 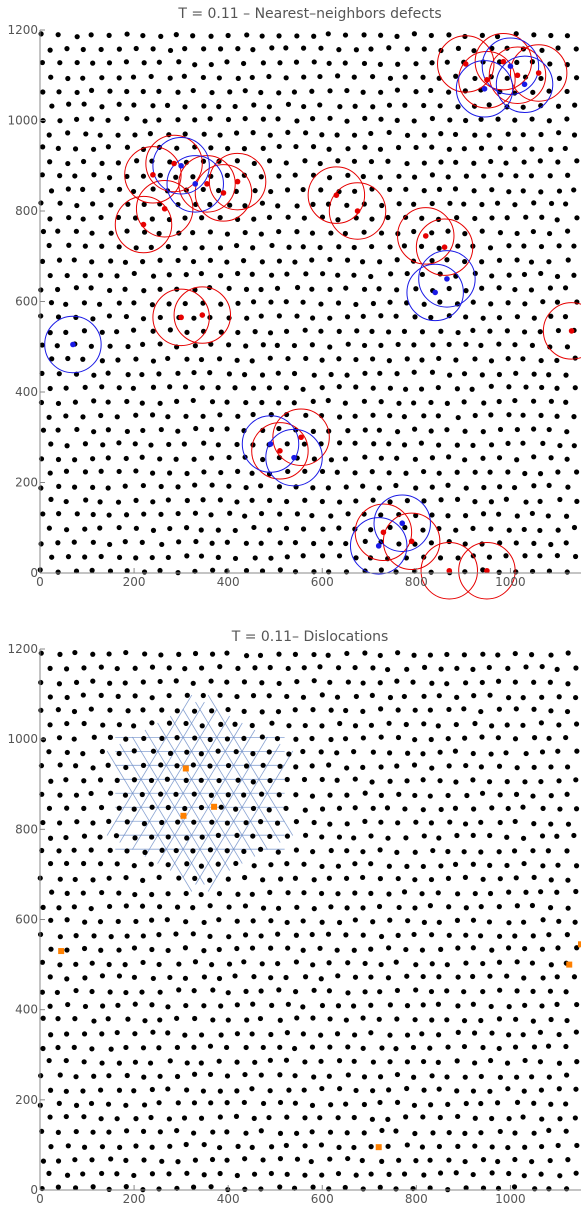 What do you see at coordinates (228, 582) in the screenshot?
I see `x-tick-label: 400` at bounding box center [228, 582].